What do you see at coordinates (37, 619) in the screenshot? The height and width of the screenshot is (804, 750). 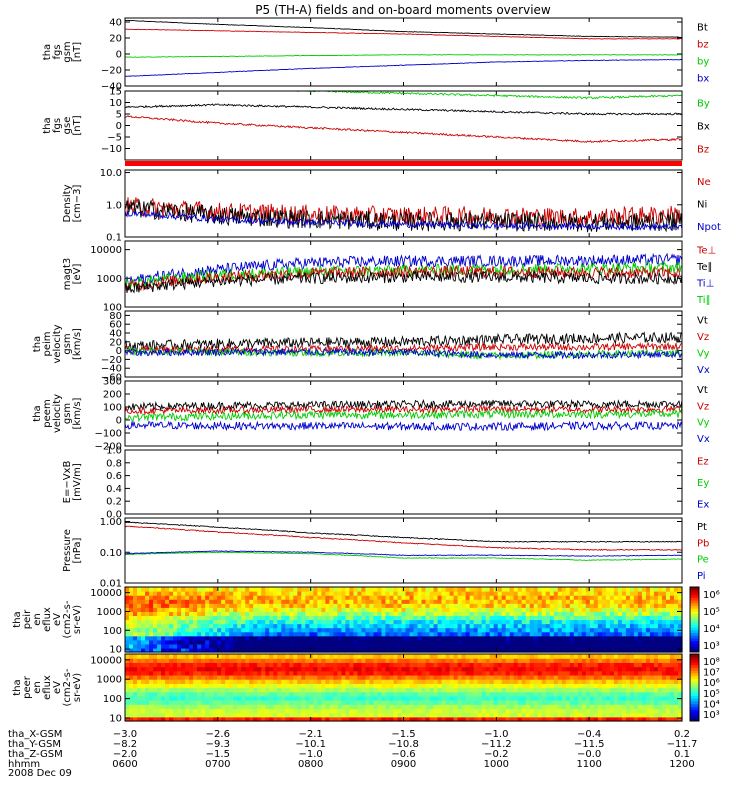 I see `y-axis-label: en` at bounding box center [37, 619].